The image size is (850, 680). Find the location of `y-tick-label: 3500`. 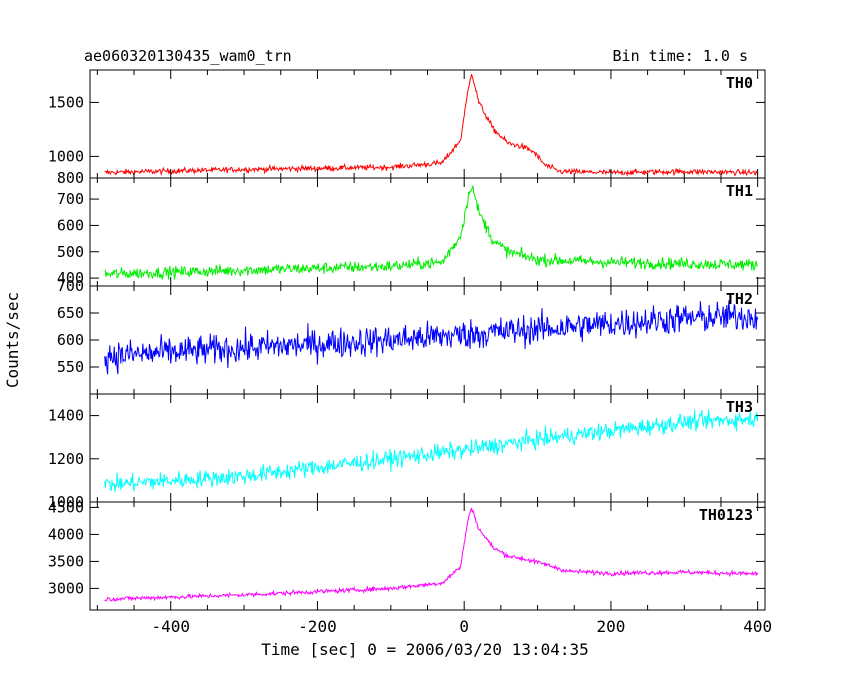

y-tick-label: 3500 is located at coordinates (66, 561).